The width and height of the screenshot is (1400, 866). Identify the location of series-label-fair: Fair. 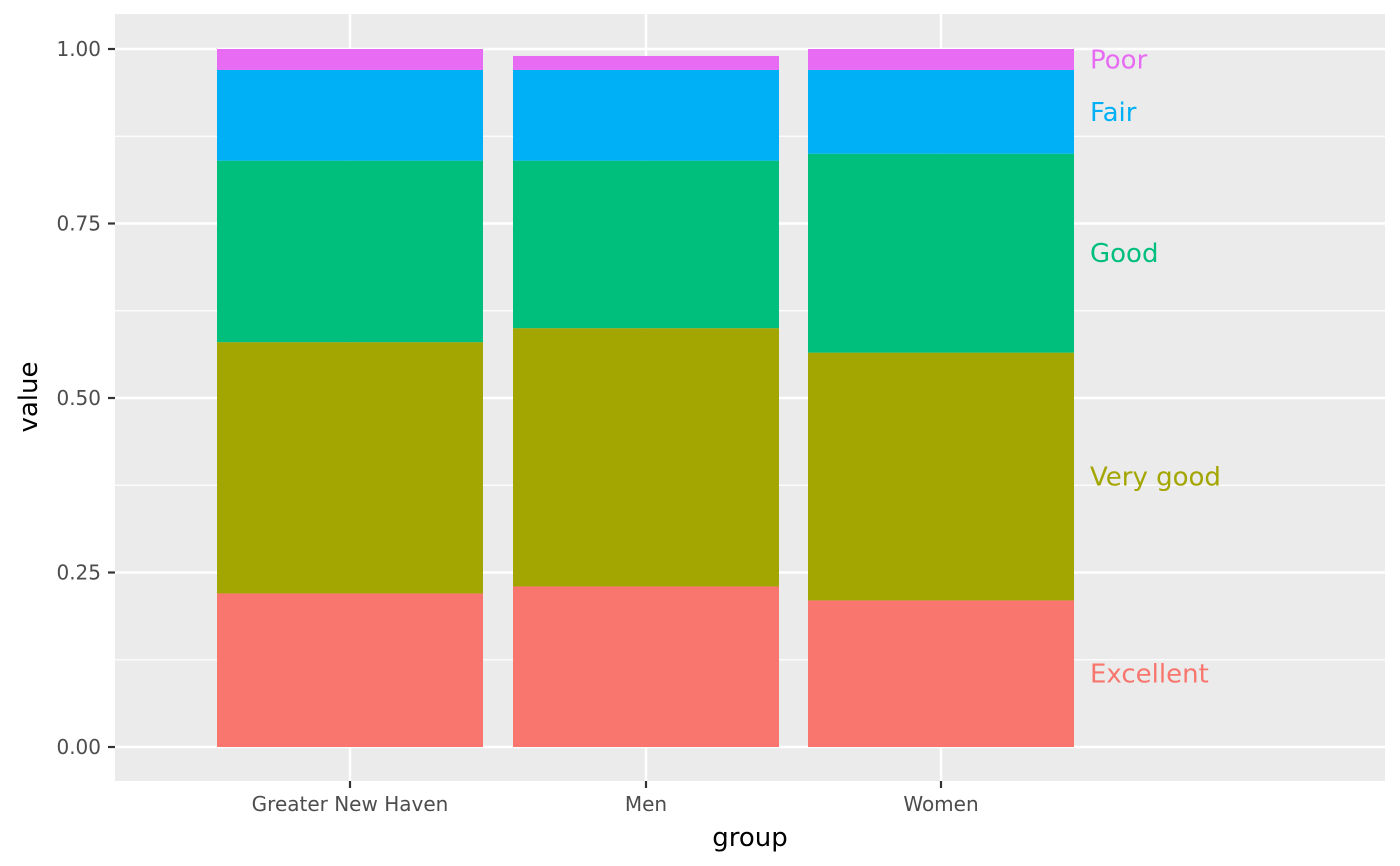
(1113, 113).